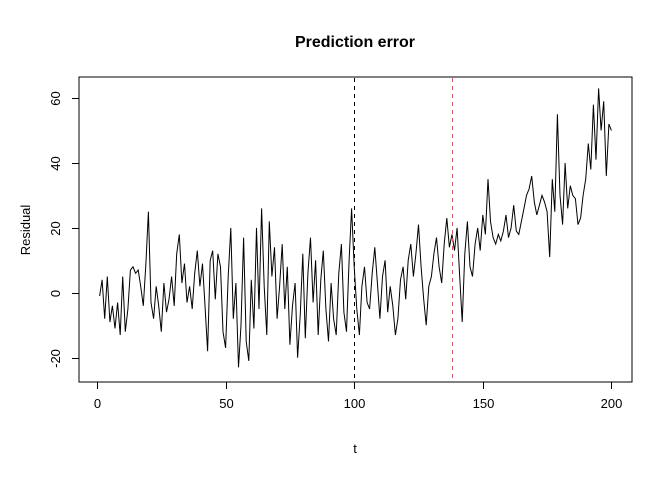  Describe the element at coordinates (403, 229) in the screenshot. I see `reference-lines` at that location.